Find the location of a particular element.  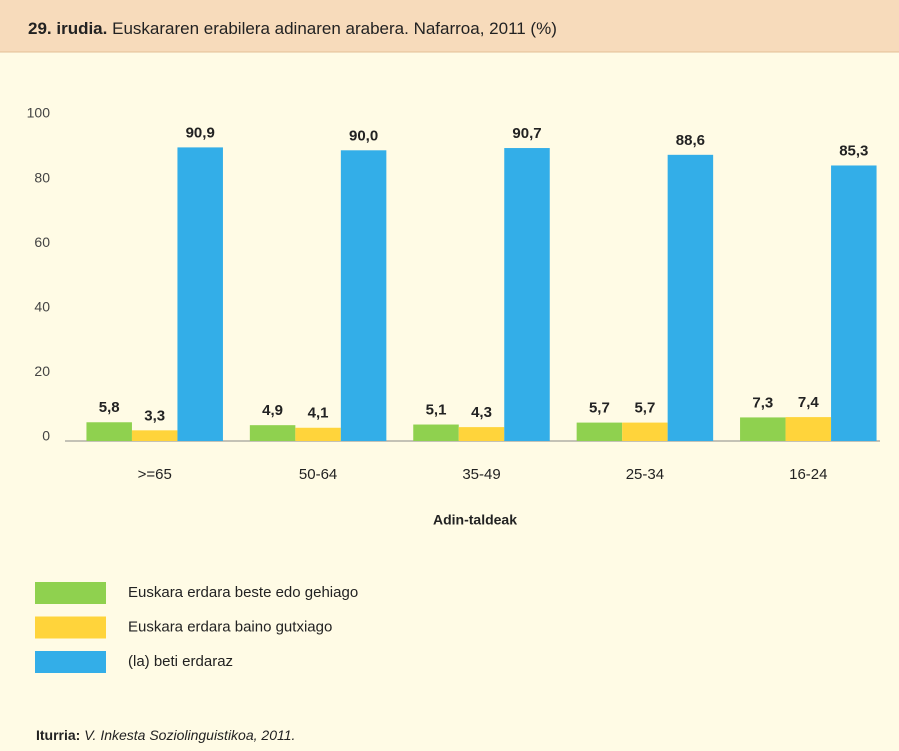

y-tick-label: 60 is located at coordinates (42, 242).